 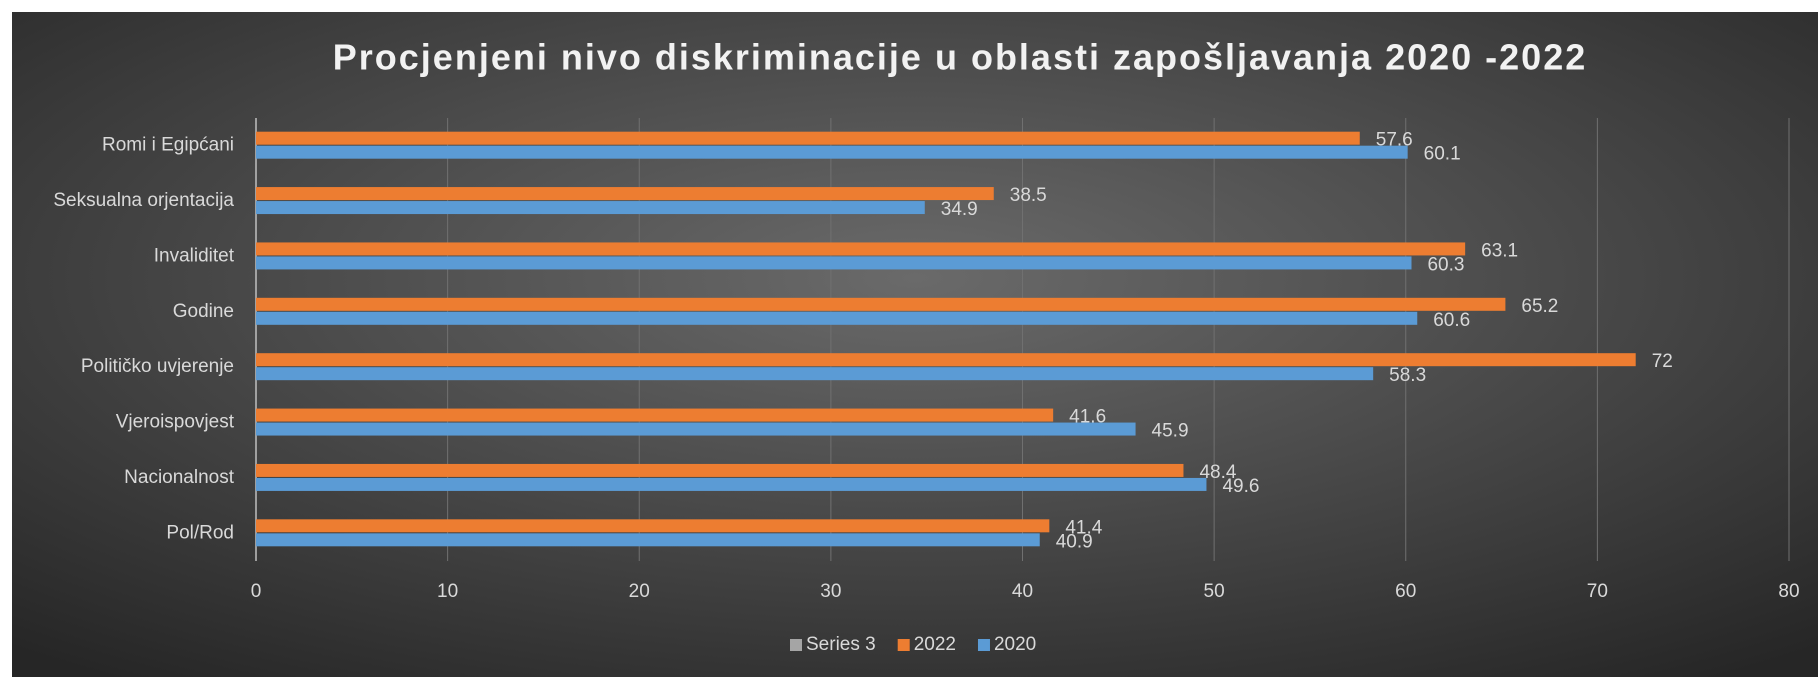 I want to click on data-label: 60.1, so click(x=1442, y=154).